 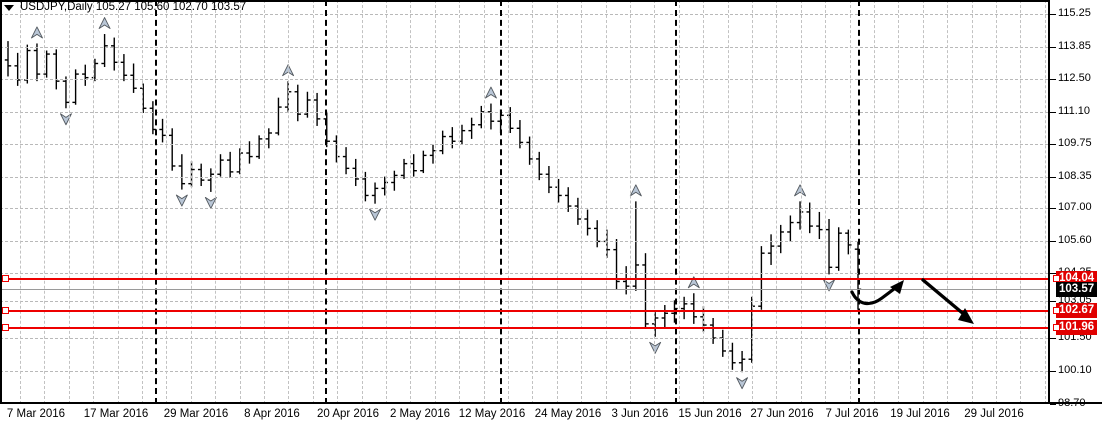 I want to click on price-level-label-support-lower: 101.96, so click(x=1077, y=328).